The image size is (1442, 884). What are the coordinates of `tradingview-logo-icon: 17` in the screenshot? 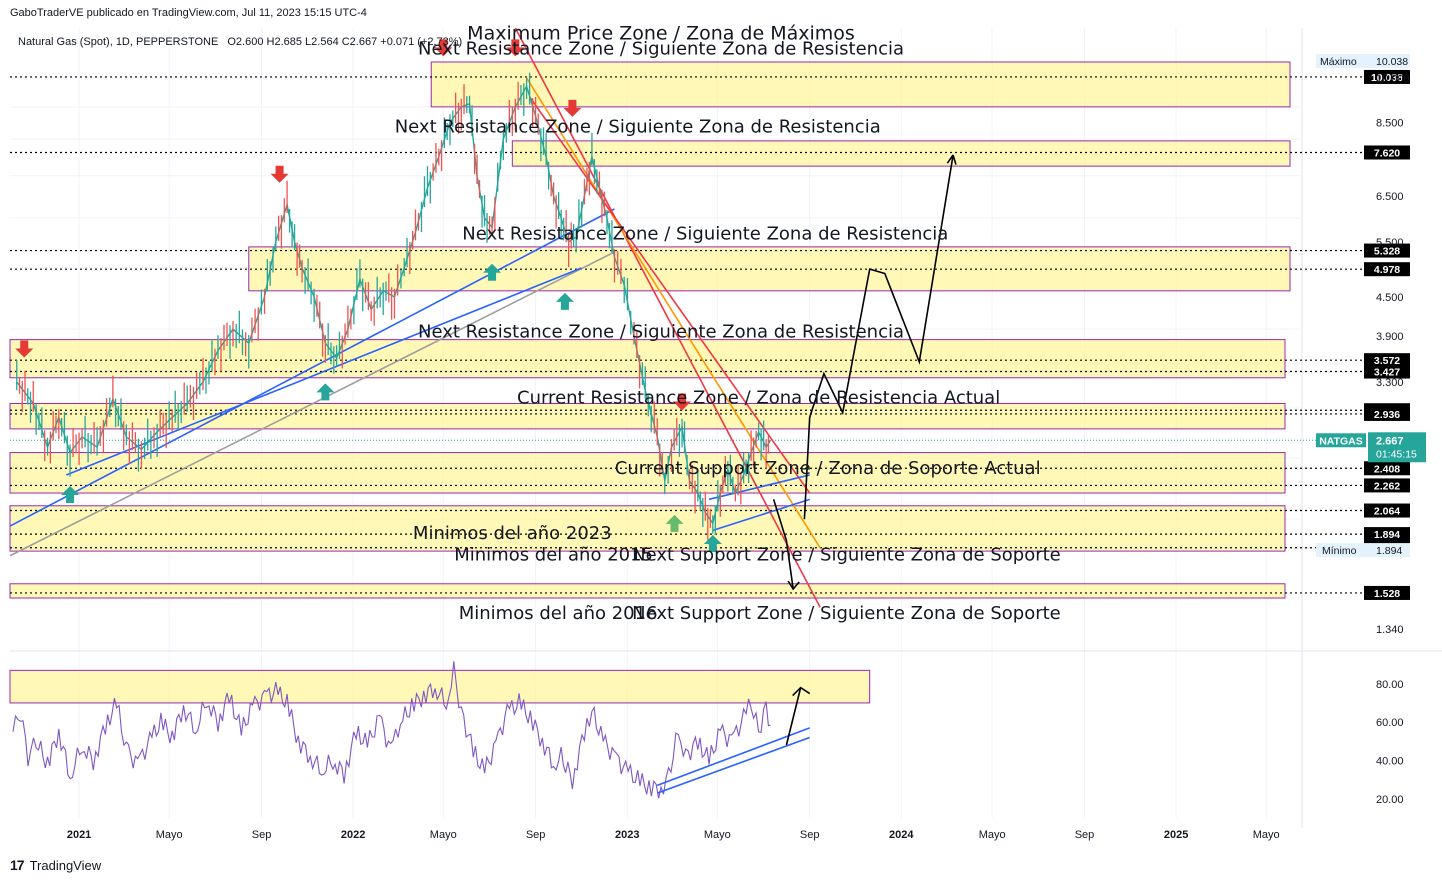 It's located at (17, 865).